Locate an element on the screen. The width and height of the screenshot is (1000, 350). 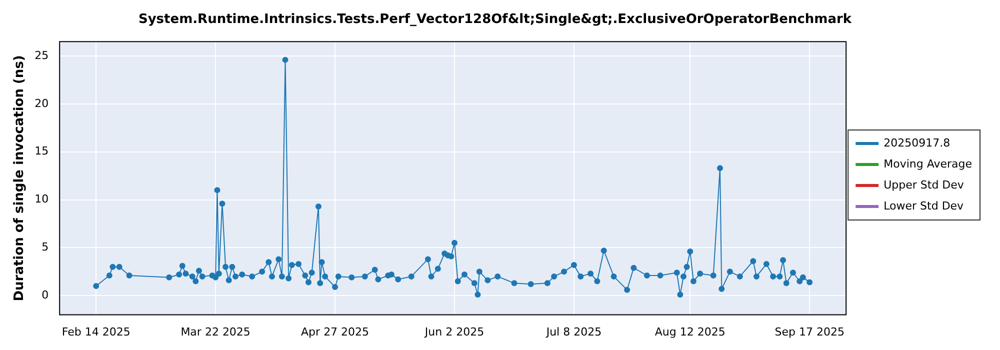
y-tick-label: 15 is located at coordinates (41, 151).